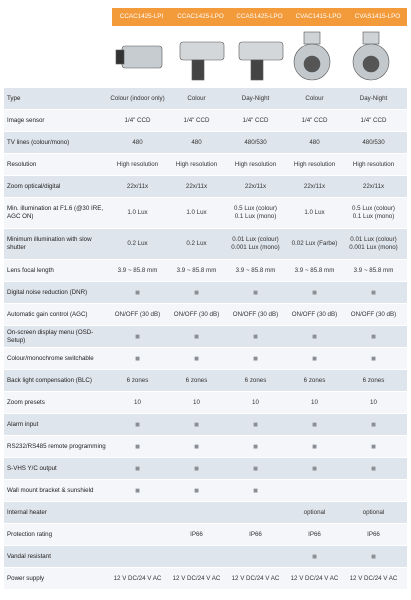 This screenshot has width=411, height=600. Describe the element at coordinates (34, 186) in the screenshot. I see `row-label: Zoom optical/digital` at that location.